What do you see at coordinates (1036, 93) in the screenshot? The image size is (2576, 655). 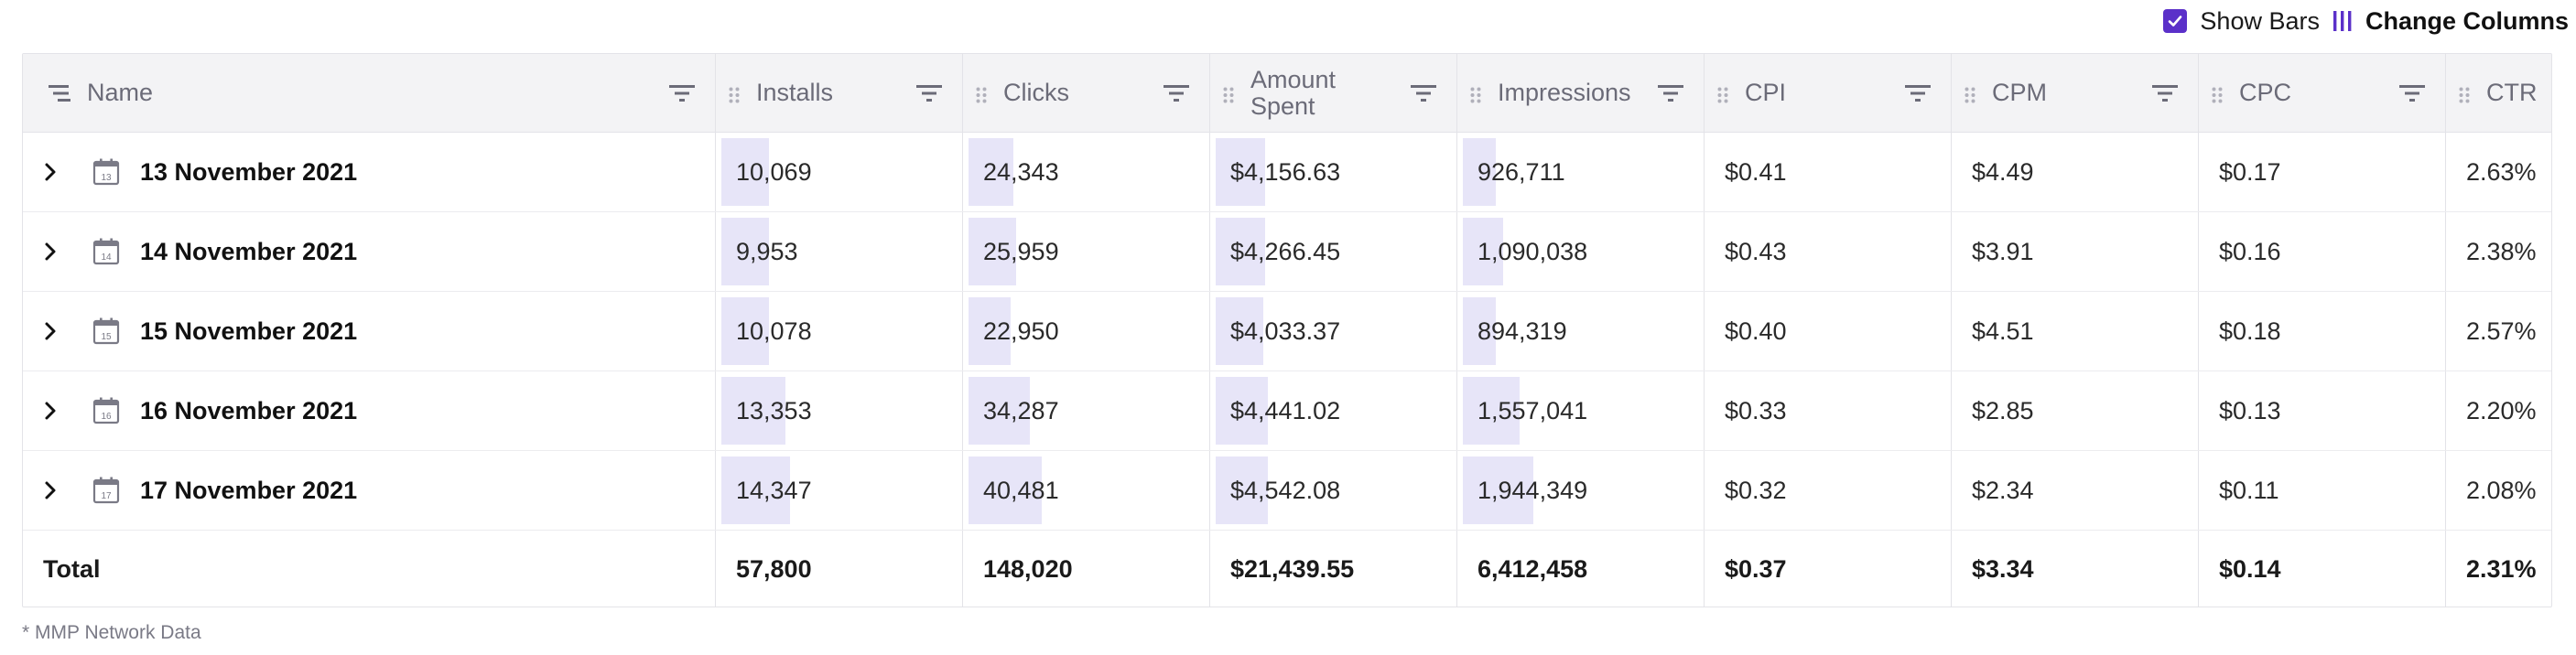 I see `column-header-label: Clicks` at bounding box center [1036, 93].